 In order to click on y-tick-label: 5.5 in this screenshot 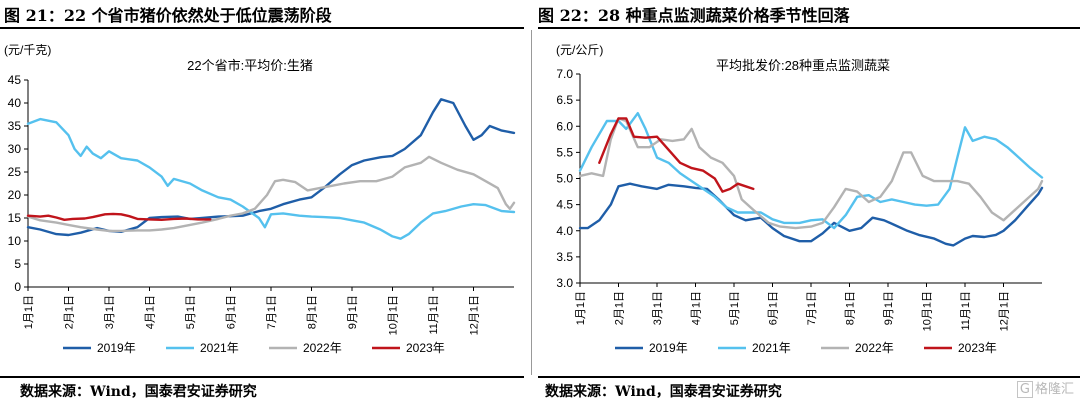, I will do `click(564, 152)`.